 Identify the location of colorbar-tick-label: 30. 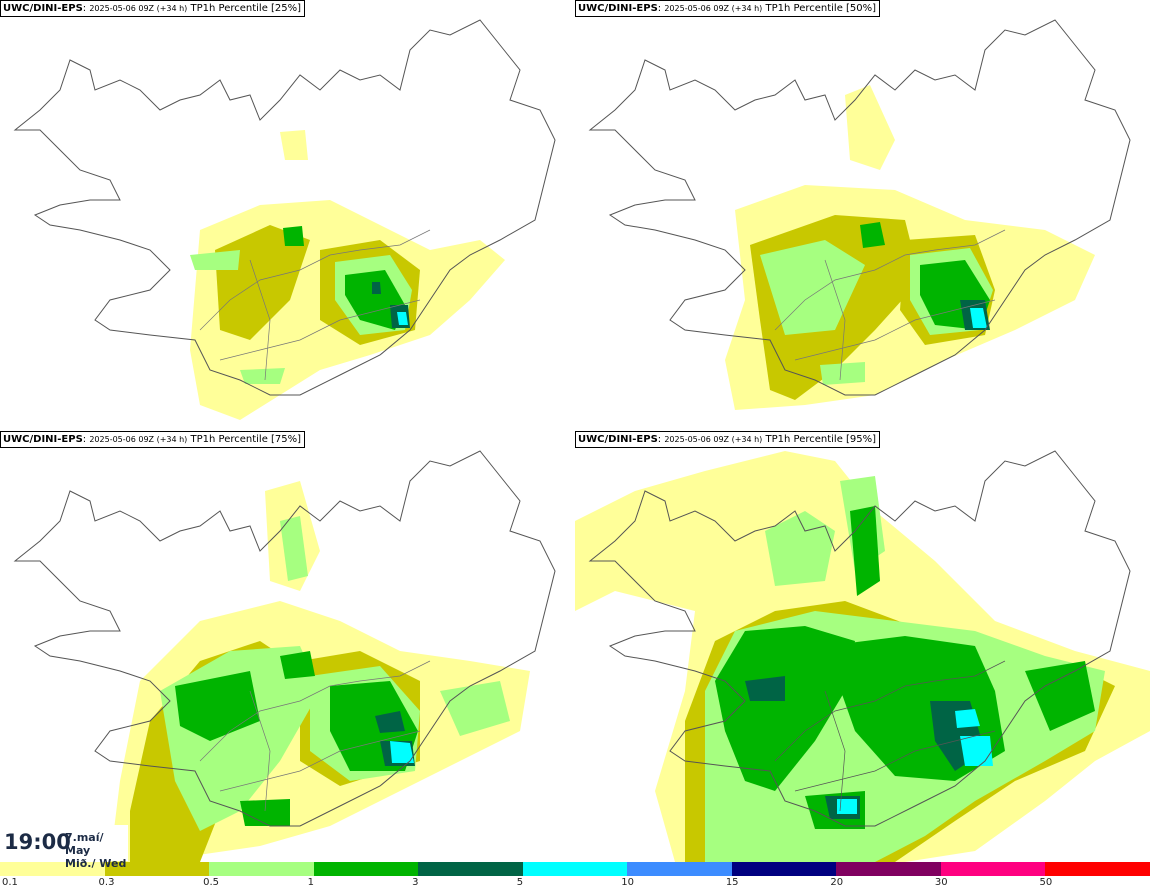
(941, 882).